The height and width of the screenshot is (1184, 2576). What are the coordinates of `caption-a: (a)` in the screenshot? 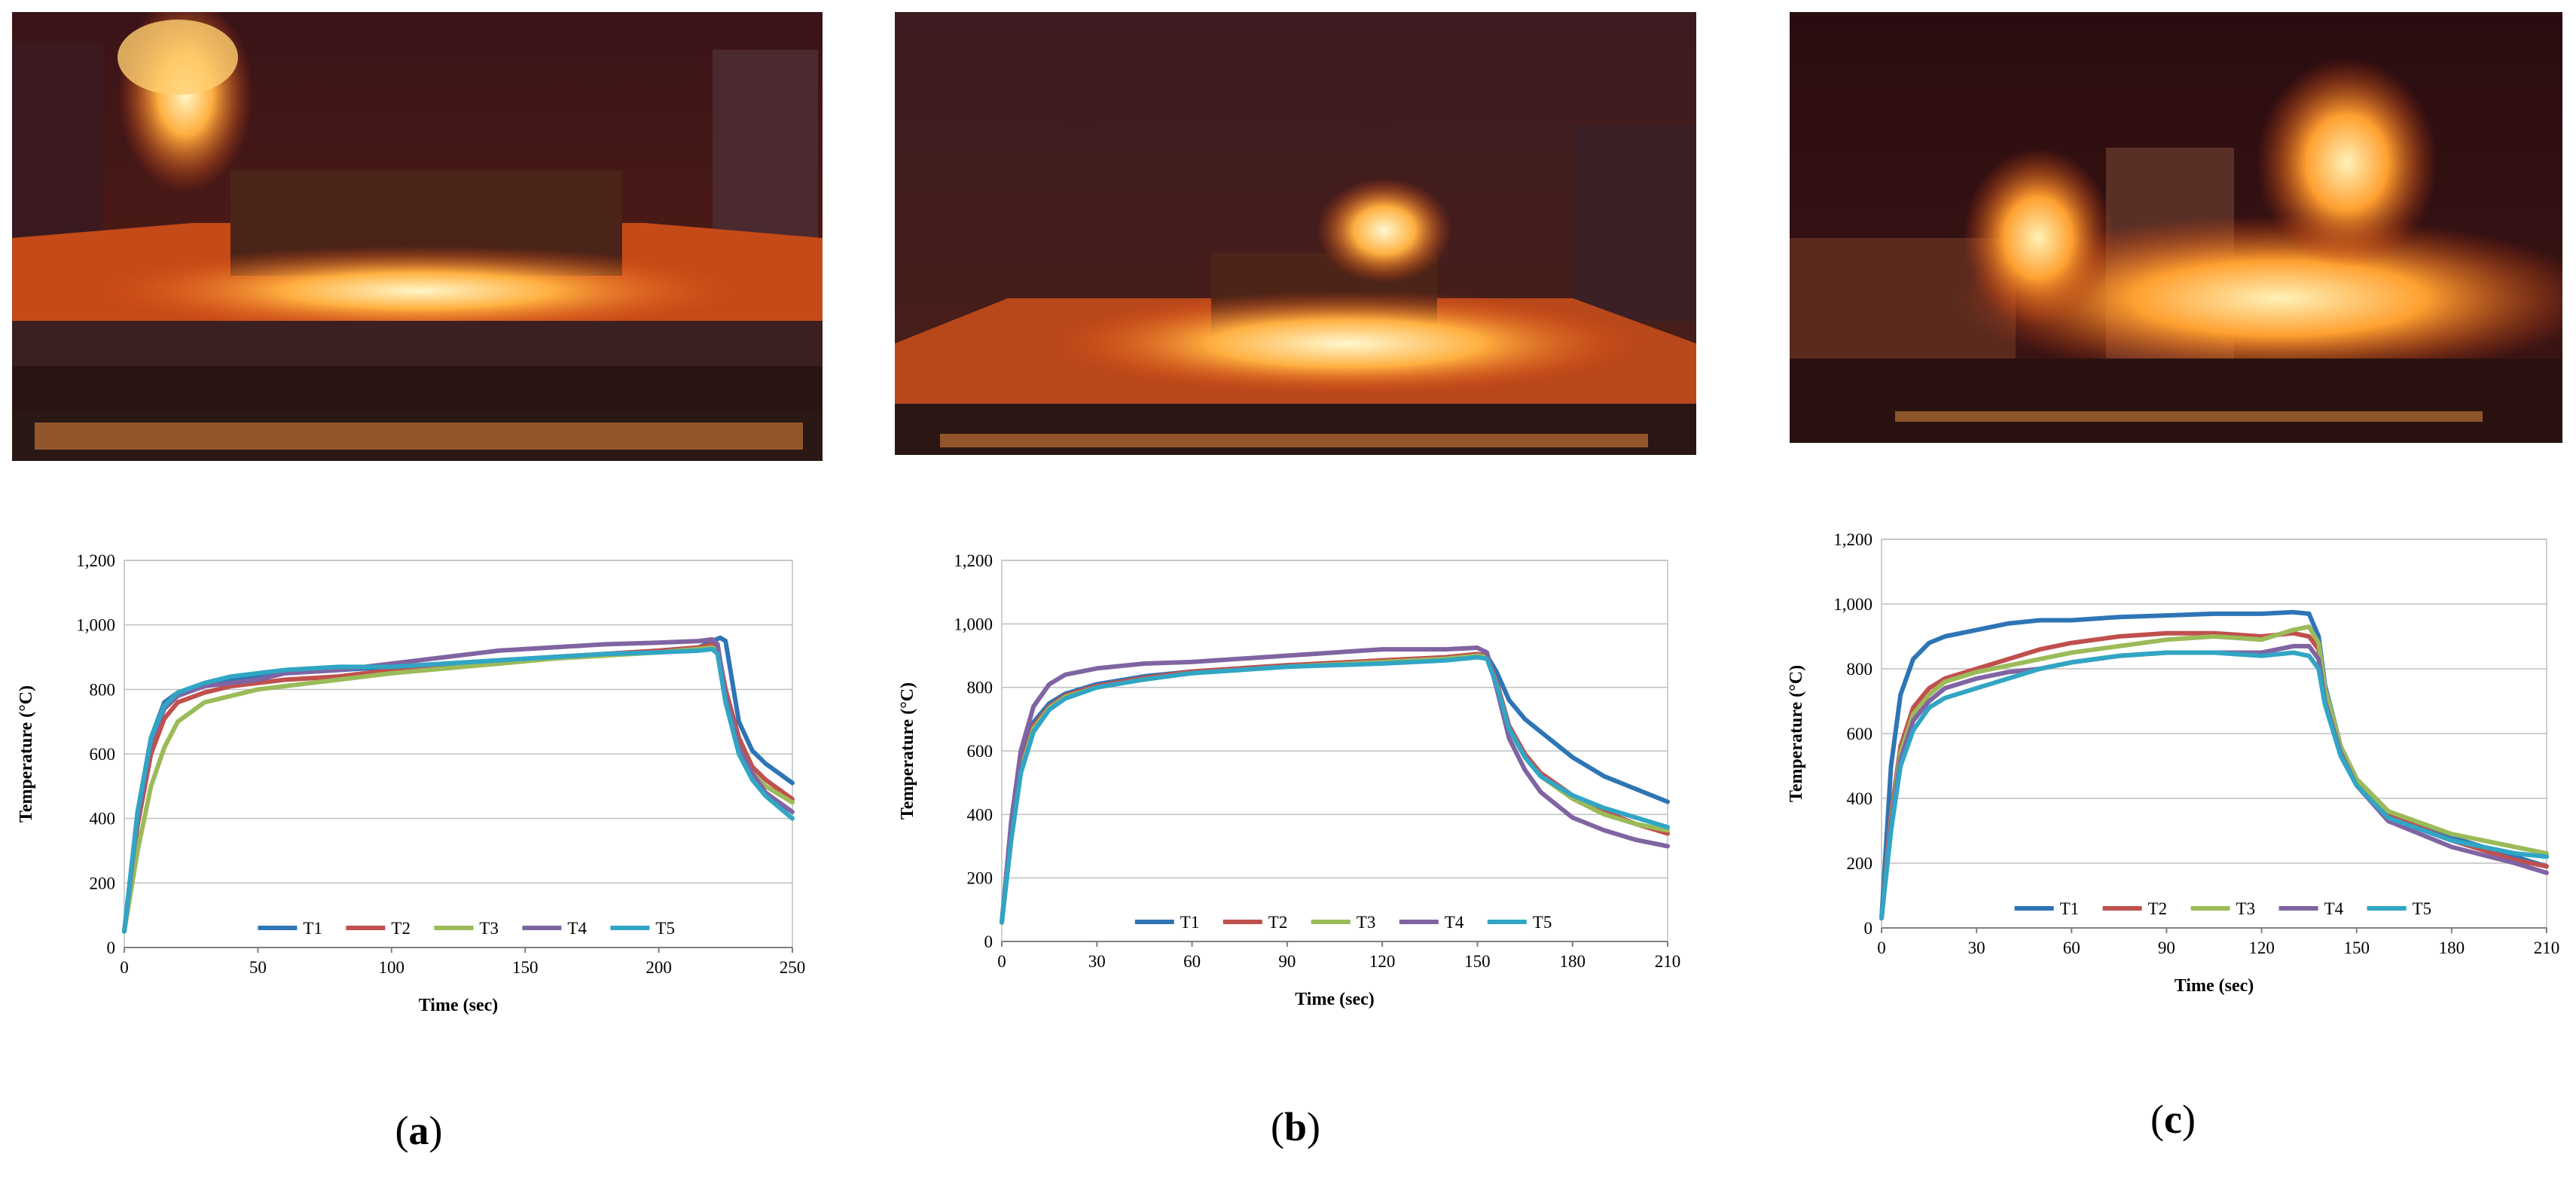 It's located at (418, 1130).